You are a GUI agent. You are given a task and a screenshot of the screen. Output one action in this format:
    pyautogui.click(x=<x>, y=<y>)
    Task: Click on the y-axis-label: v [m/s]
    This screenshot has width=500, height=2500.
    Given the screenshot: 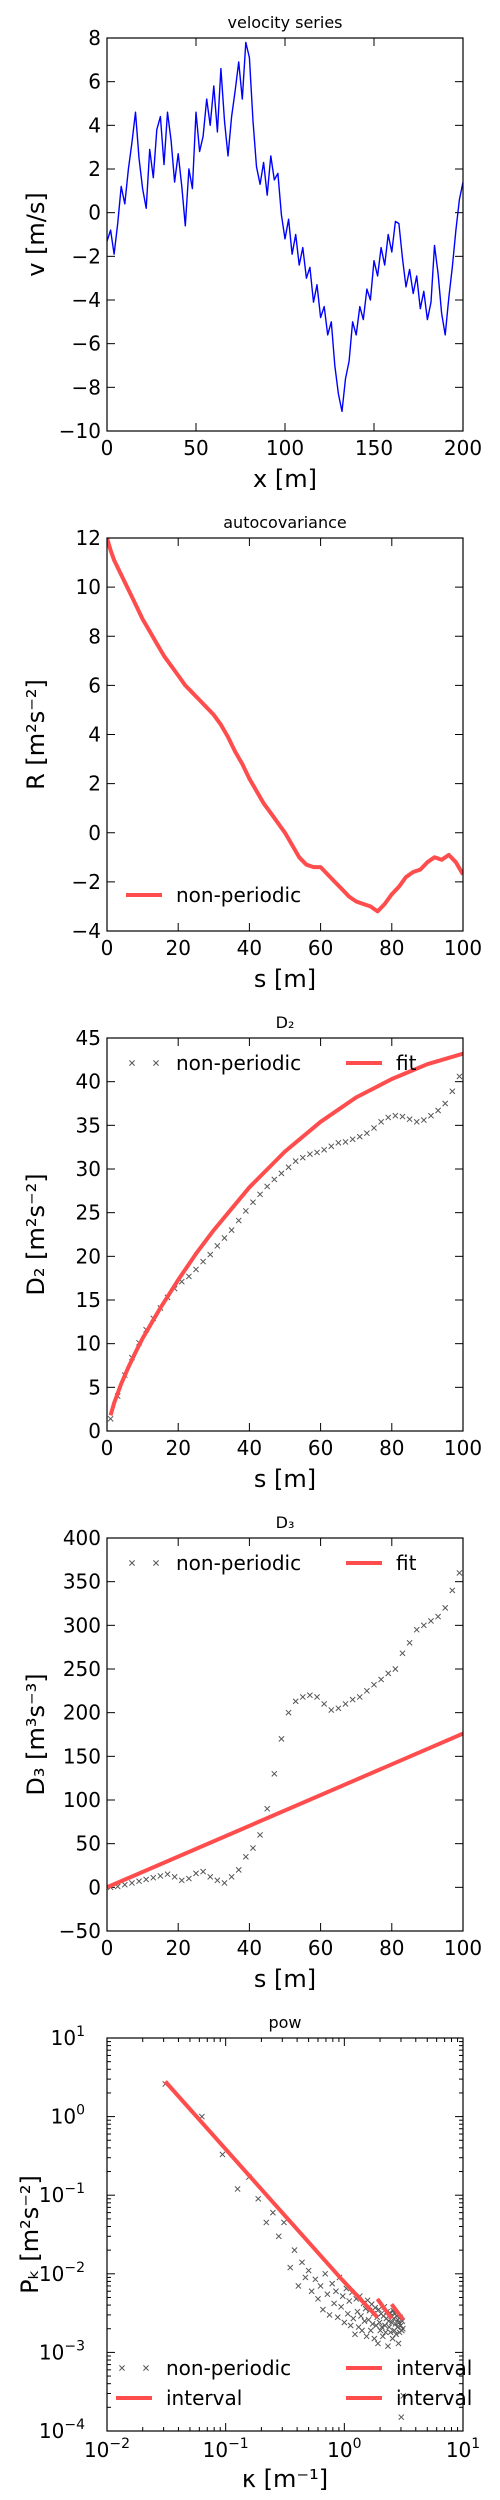 What is the action you would take?
    pyautogui.click(x=36, y=234)
    